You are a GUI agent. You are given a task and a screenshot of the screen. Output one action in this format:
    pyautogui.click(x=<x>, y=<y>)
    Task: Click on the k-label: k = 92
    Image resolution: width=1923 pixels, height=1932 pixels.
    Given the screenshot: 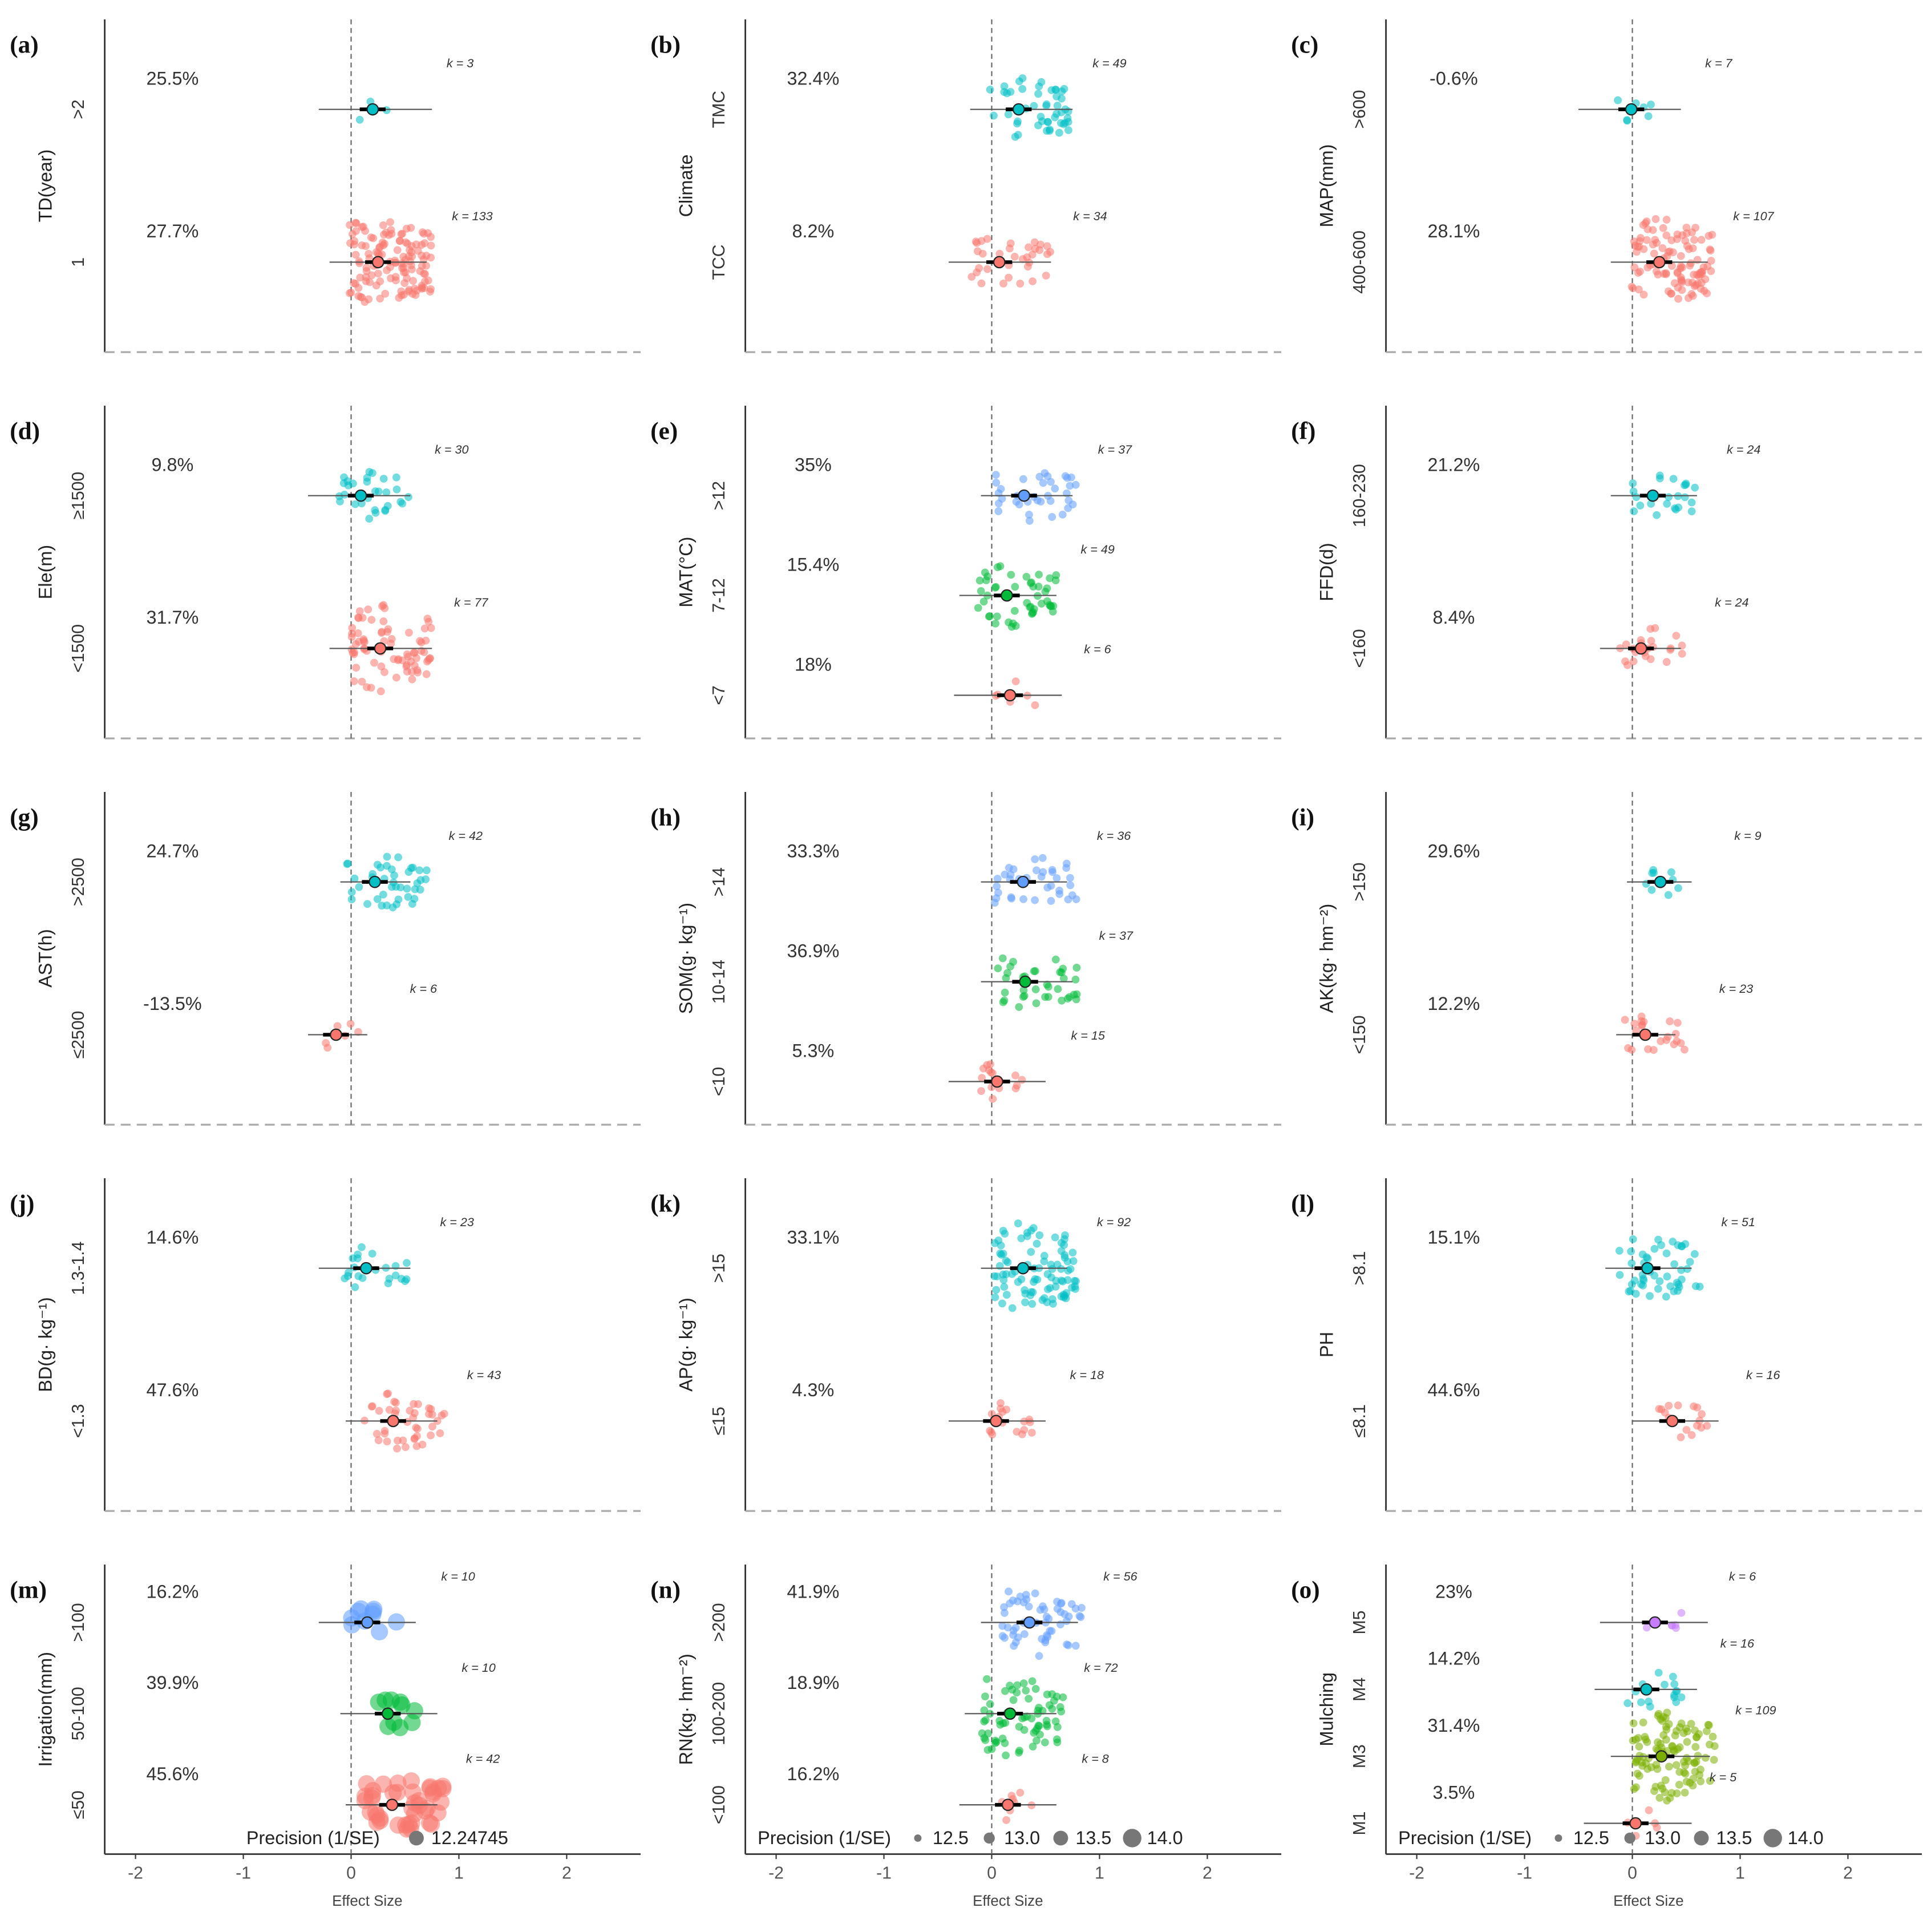 What is the action you would take?
    pyautogui.click(x=1114, y=1222)
    